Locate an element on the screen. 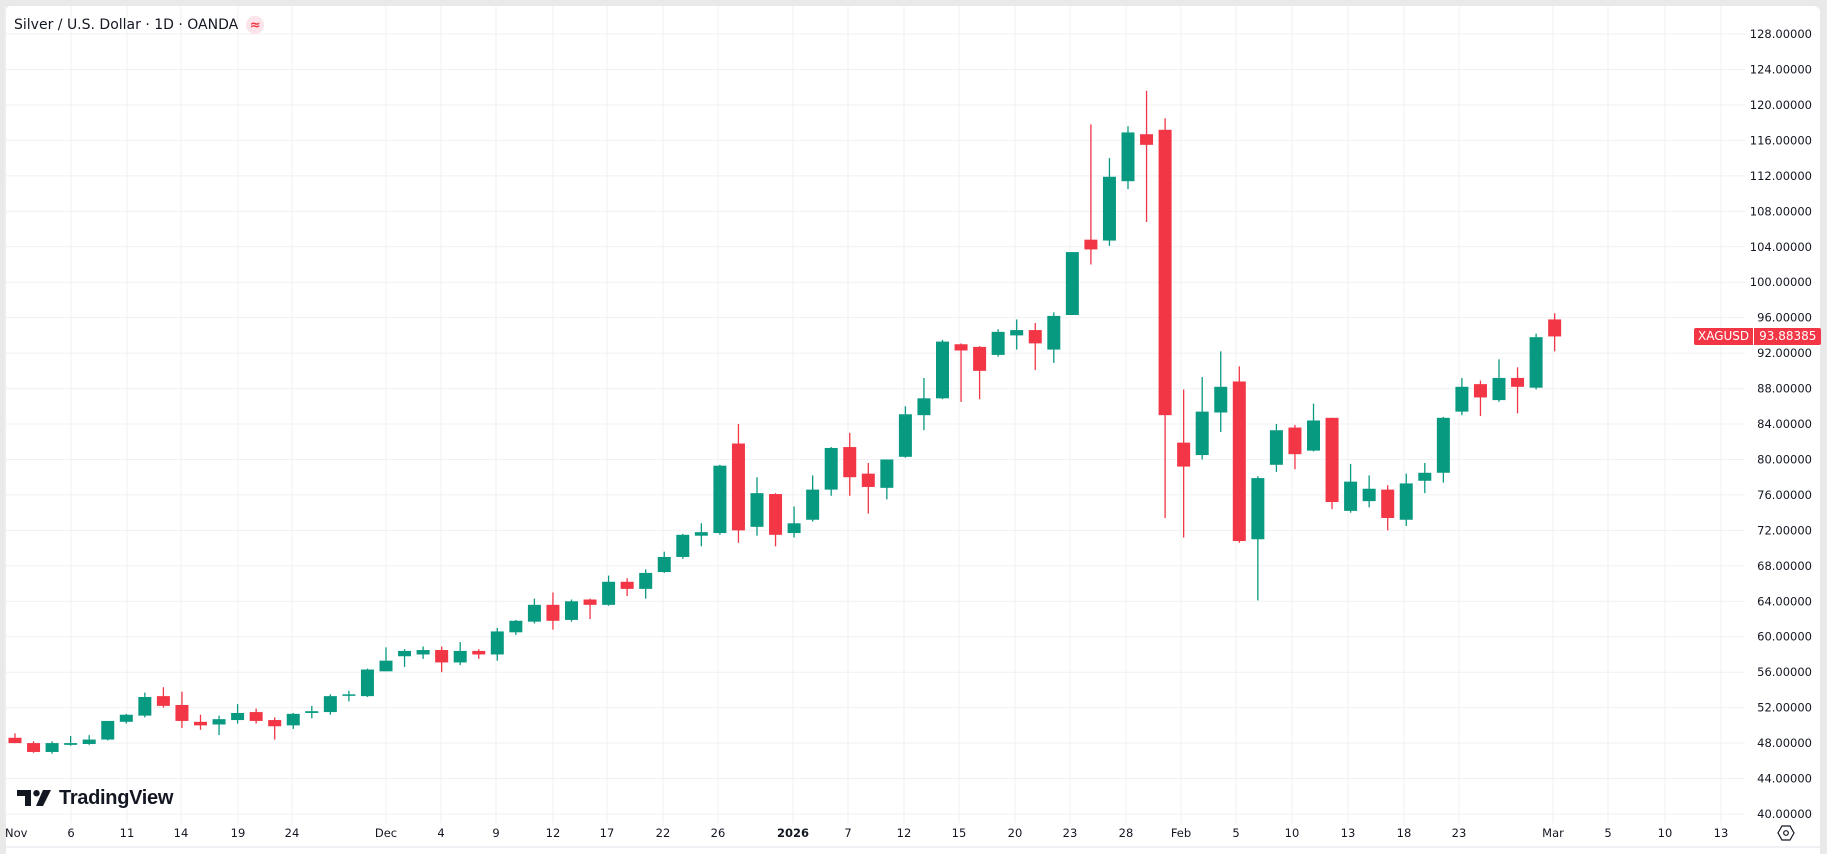  price-tick-label: 100.00000 is located at coordinates (1781, 282).